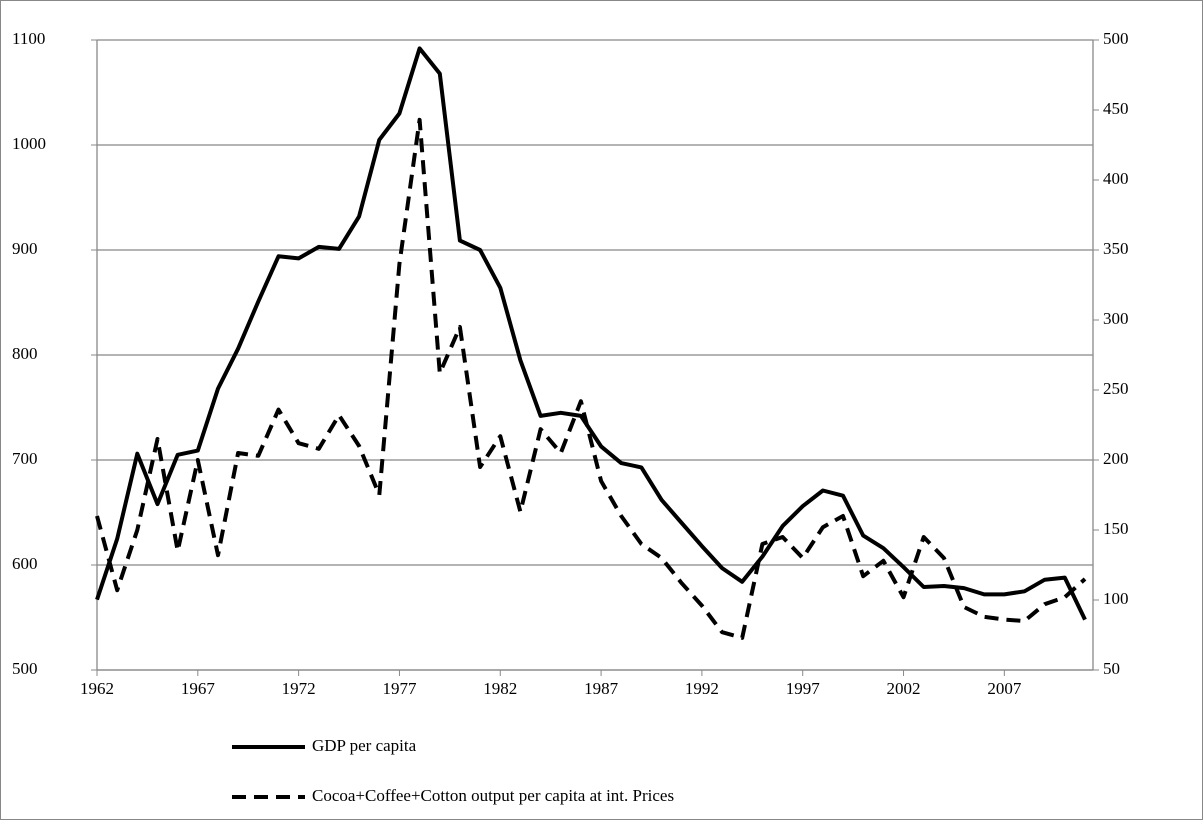 Image resolution: width=1203 pixels, height=820 pixels. I want to click on y-tick-label: 500, so click(25, 668).